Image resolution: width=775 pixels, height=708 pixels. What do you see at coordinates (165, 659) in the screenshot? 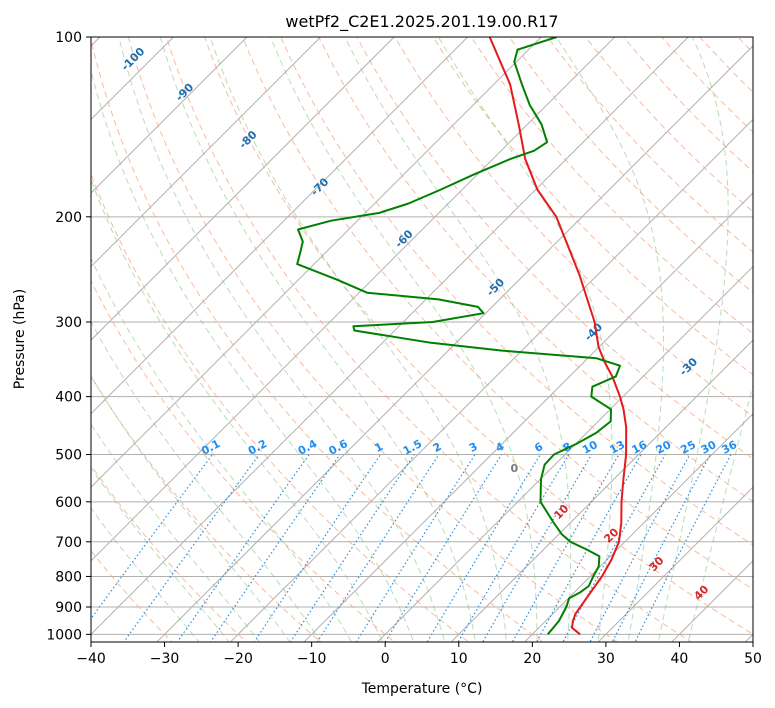
I see `x-tick-label: −30` at bounding box center [165, 659].